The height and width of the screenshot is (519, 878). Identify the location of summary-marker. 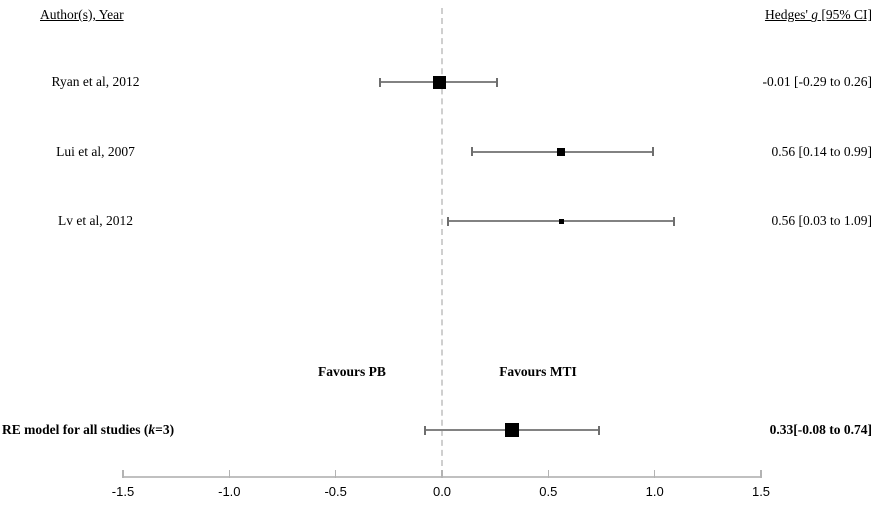
(512, 430).